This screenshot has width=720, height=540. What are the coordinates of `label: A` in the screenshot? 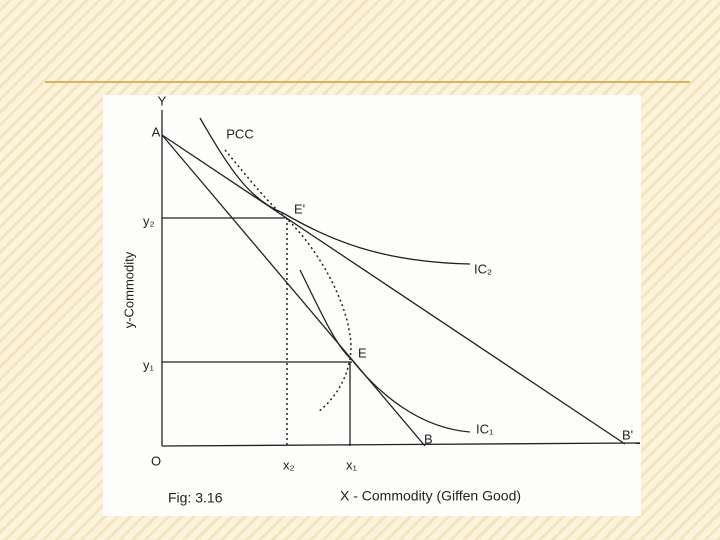 It's located at (156, 131).